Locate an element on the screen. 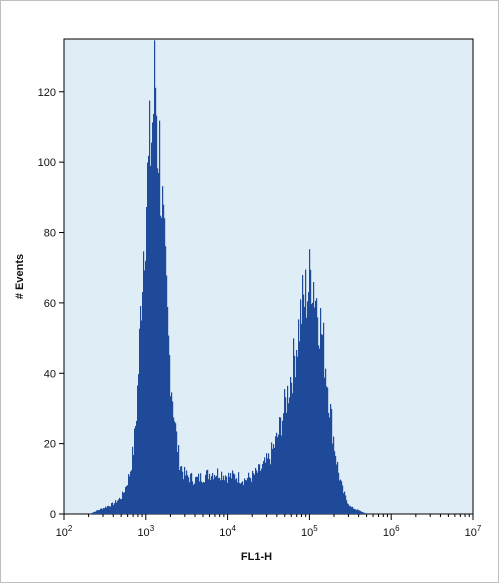 The height and width of the screenshot is (584, 499). x-tick-label: 10² is located at coordinates (64, 531).